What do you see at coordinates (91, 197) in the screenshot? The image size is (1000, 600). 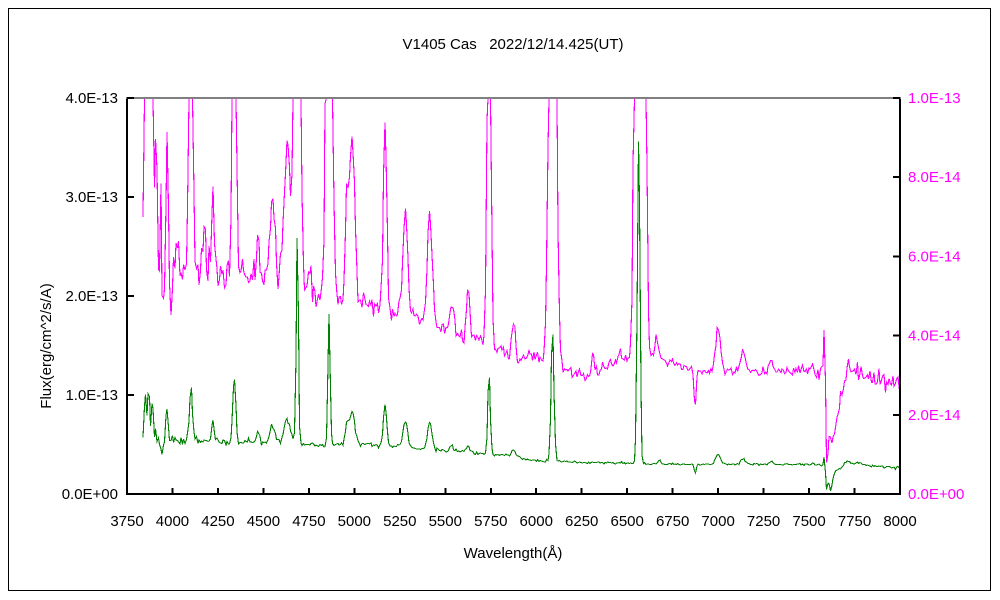 I see `y-left-tick-label: 3.0E-13` at bounding box center [91, 197].